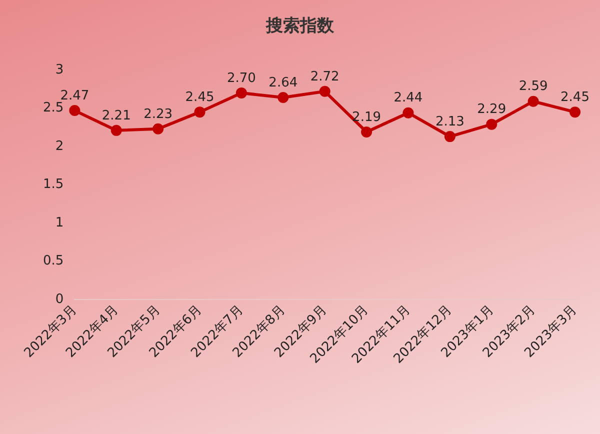 This screenshot has height=434, width=600. What do you see at coordinates (59, 146) in the screenshot?
I see `y-tick-label: 2` at bounding box center [59, 146].